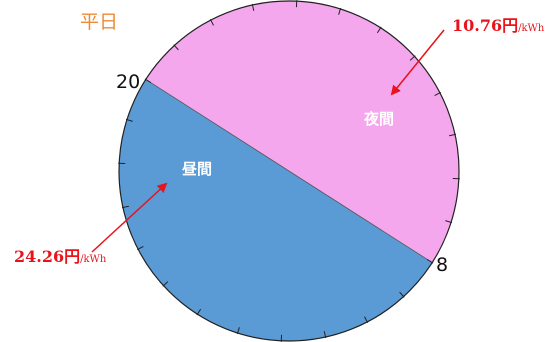 The height and width of the screenshot is (342, 553). I want to click on day-rate-arrow, so click(129, 217).